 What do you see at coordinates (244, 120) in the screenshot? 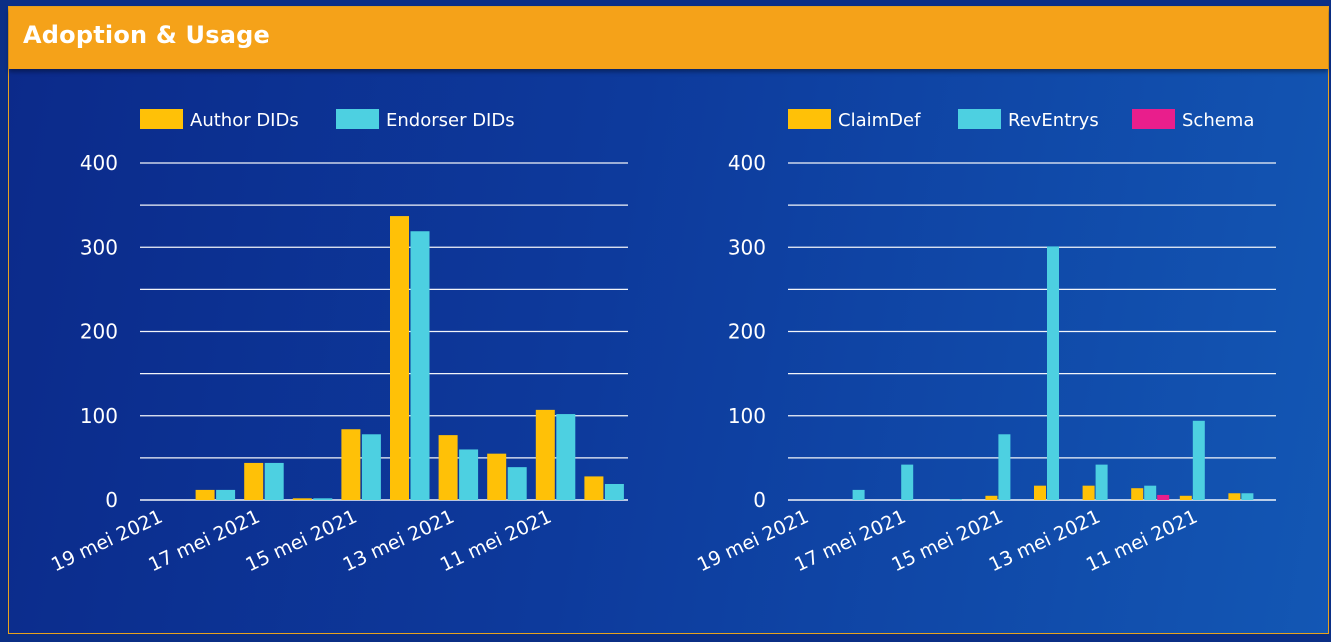
I see `legend-label: Author DIDs` at bounding box center [244, 120].